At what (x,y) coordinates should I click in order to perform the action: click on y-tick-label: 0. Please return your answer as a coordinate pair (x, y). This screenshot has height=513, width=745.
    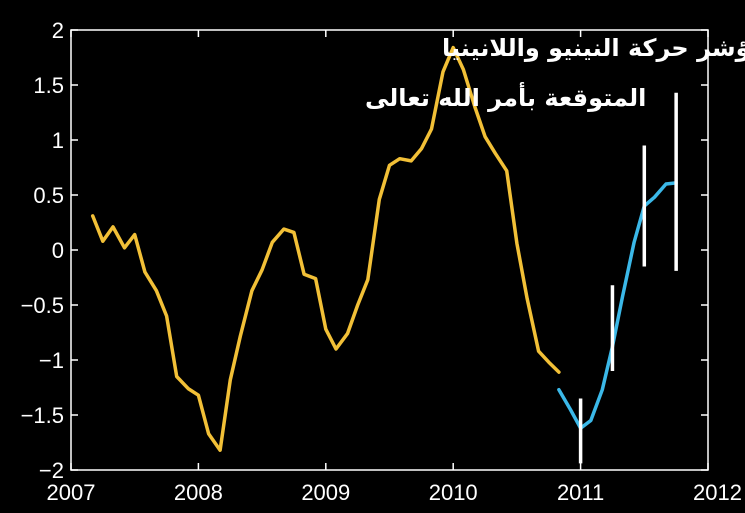
    Looking at the image, I should click on (58, 250).